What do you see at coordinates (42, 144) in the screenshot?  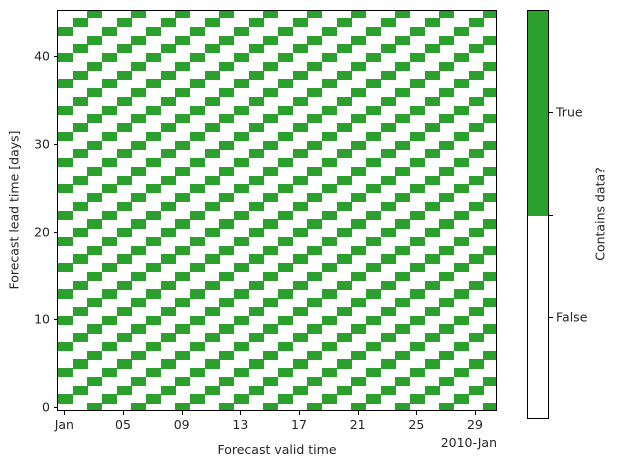 I see `y-tick-label: 30` at bounding box center [42, 144].